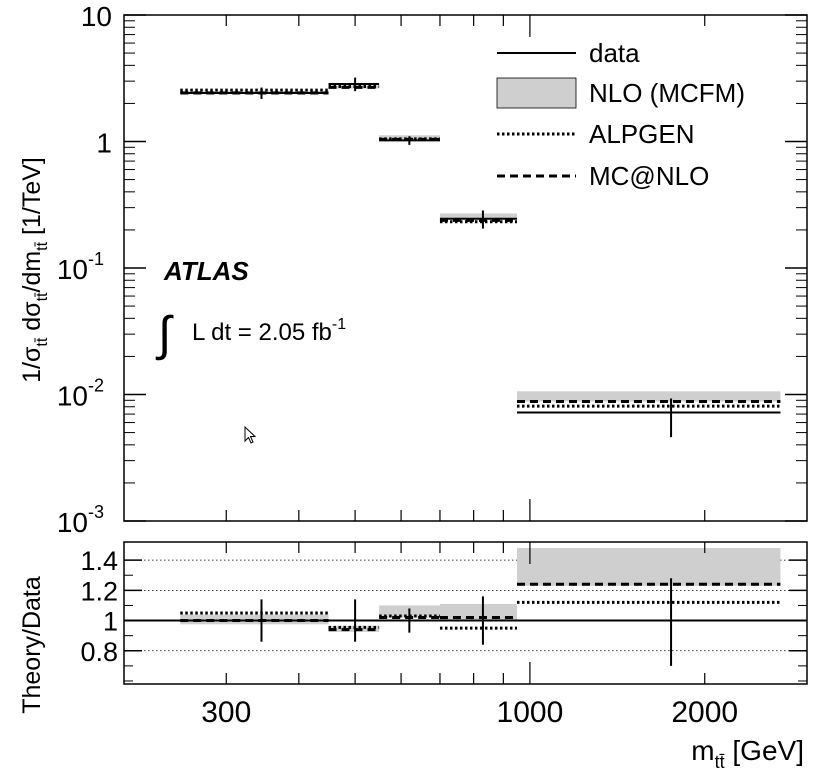 The width and height of the screenshot is (818, 778). I want to click on ratio-y-tick-label-1: 1, so click(110, 622).